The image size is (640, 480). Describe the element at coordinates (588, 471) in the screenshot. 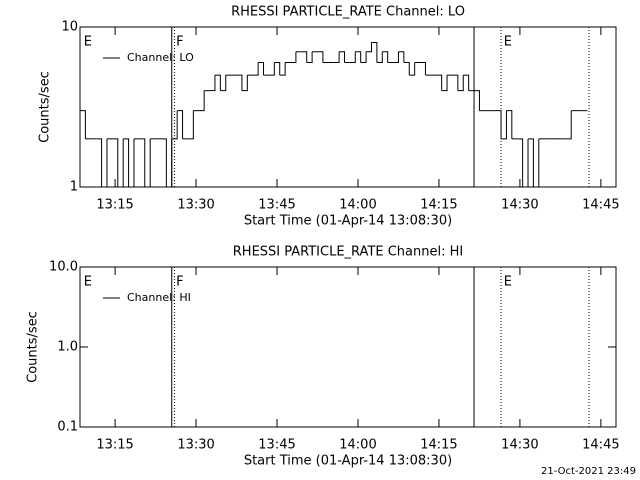

I see `timestamp: 21-Oct-2021 23:49` at that location.